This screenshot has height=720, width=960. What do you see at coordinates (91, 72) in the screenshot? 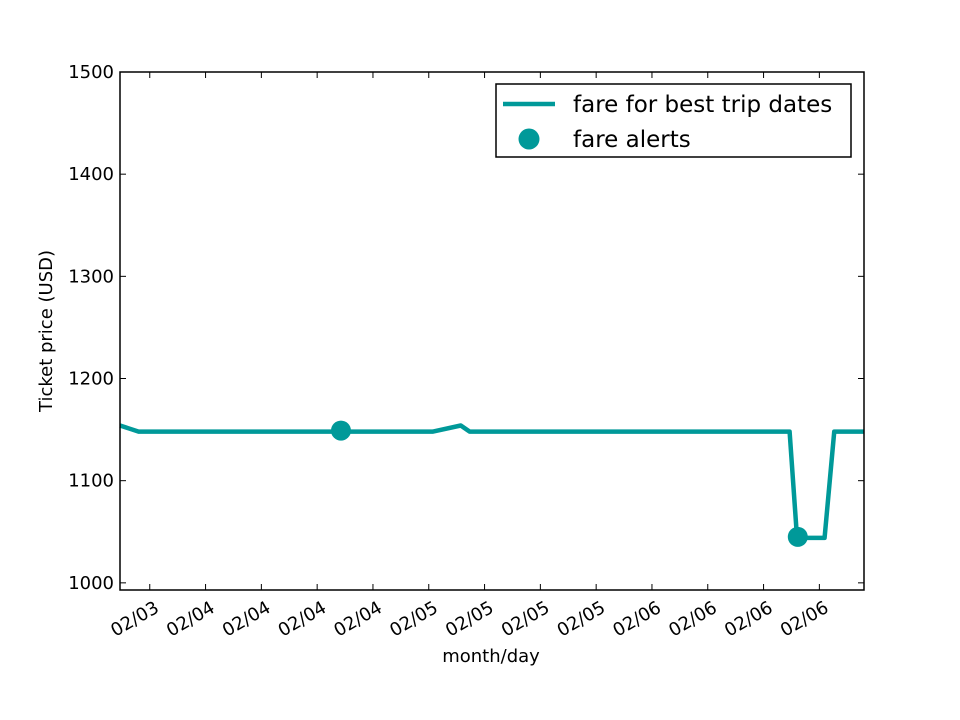
I see `y-tick-label: 1500` at bounding box center [91, 72].